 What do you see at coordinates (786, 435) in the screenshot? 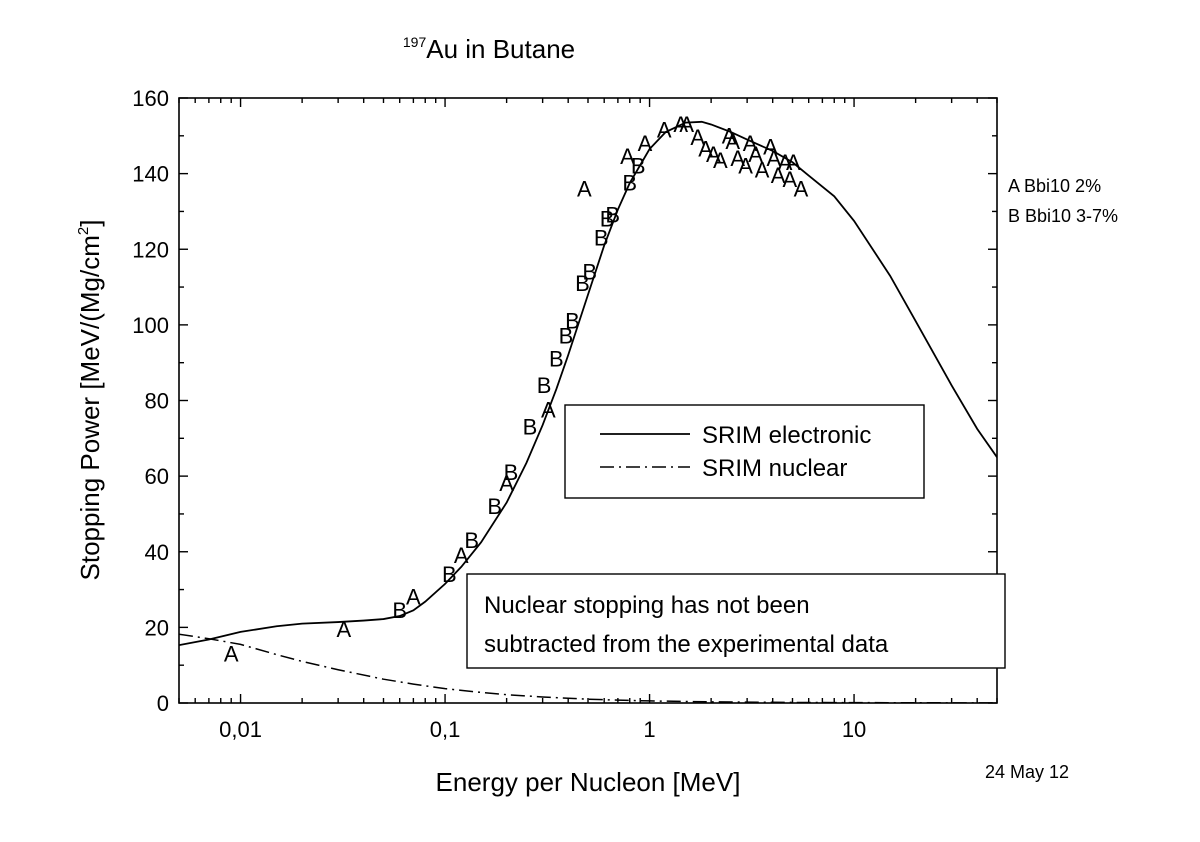
I see `legend-label-electronic: SRIM electronic` at bounding box center [786, 435].